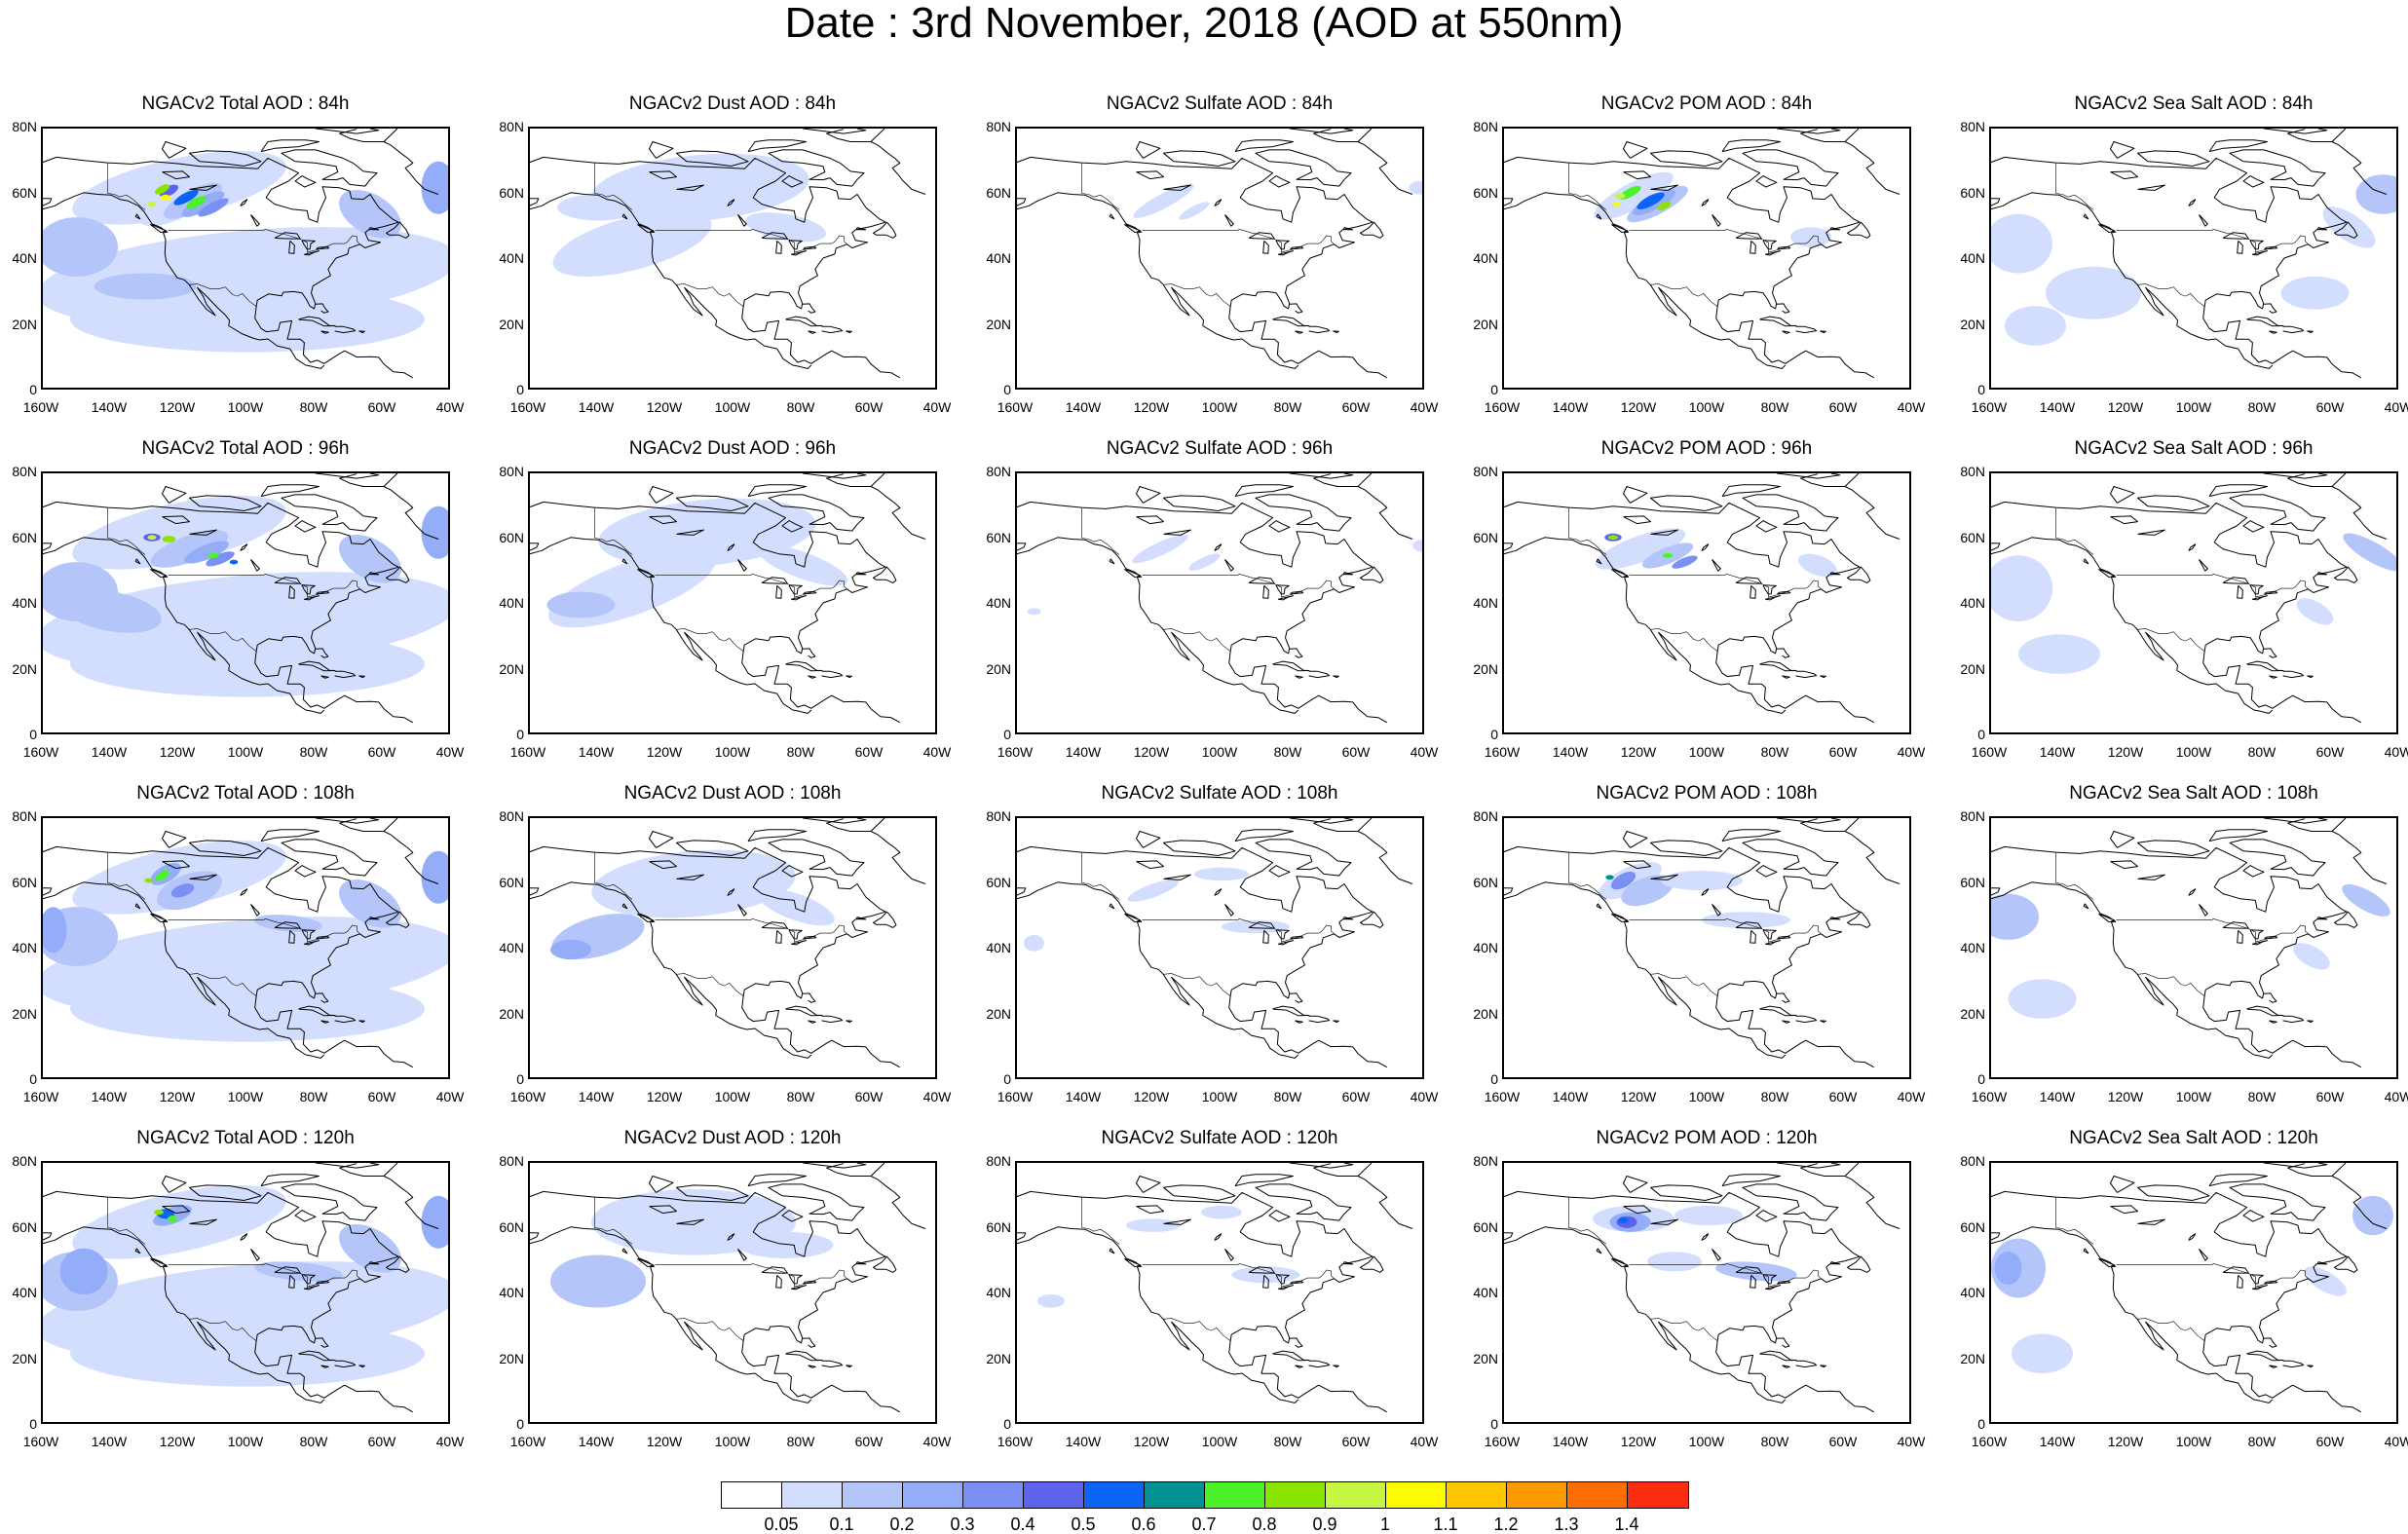 This screenshot has height=1534, width=2408. I want to click on aod-field, so click(1712, 209).